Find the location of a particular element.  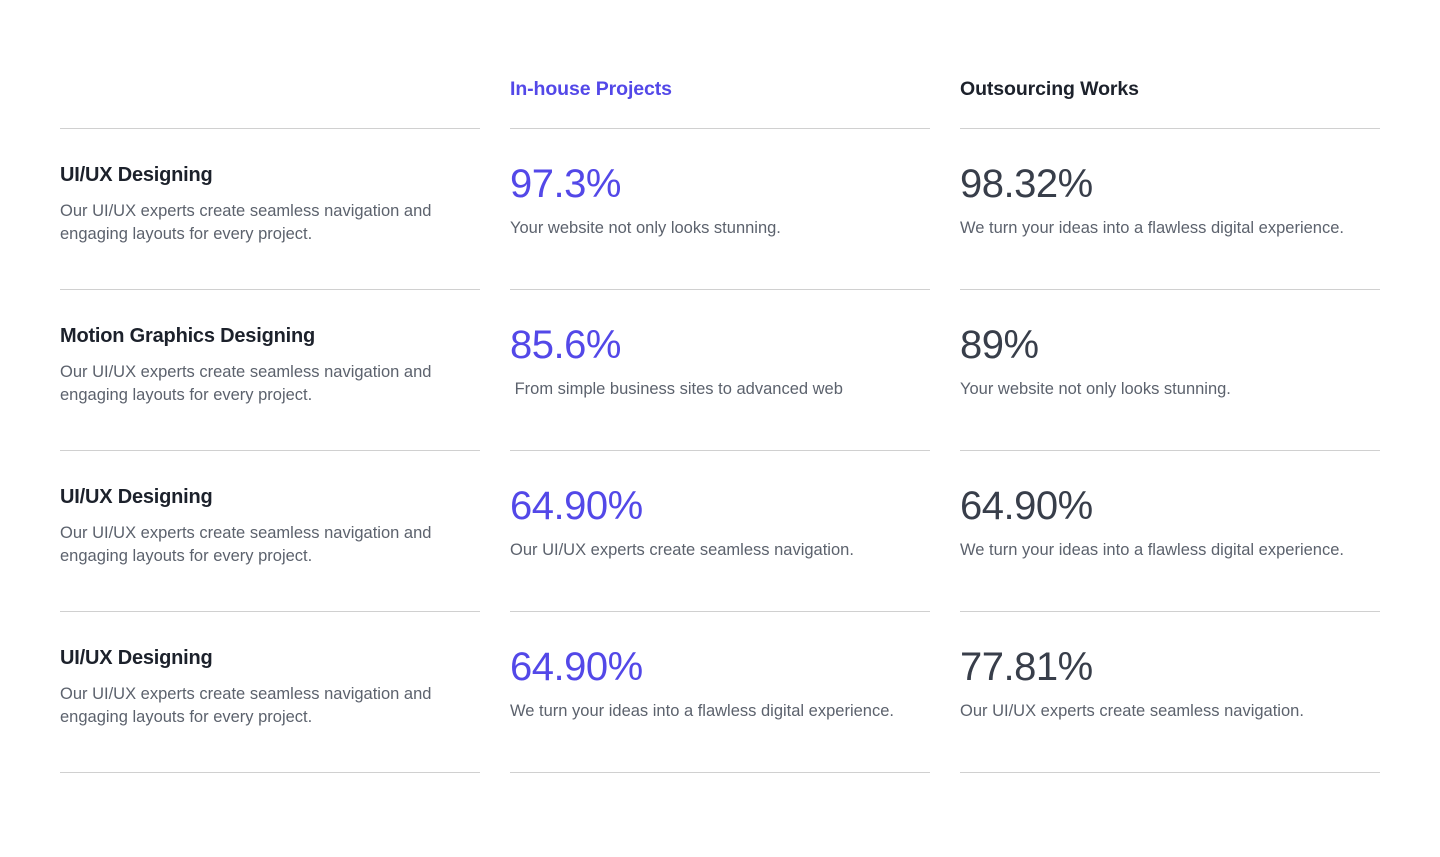

inhouse-caption: Your website not only looks stunning. is located at coordinates (645, 228).